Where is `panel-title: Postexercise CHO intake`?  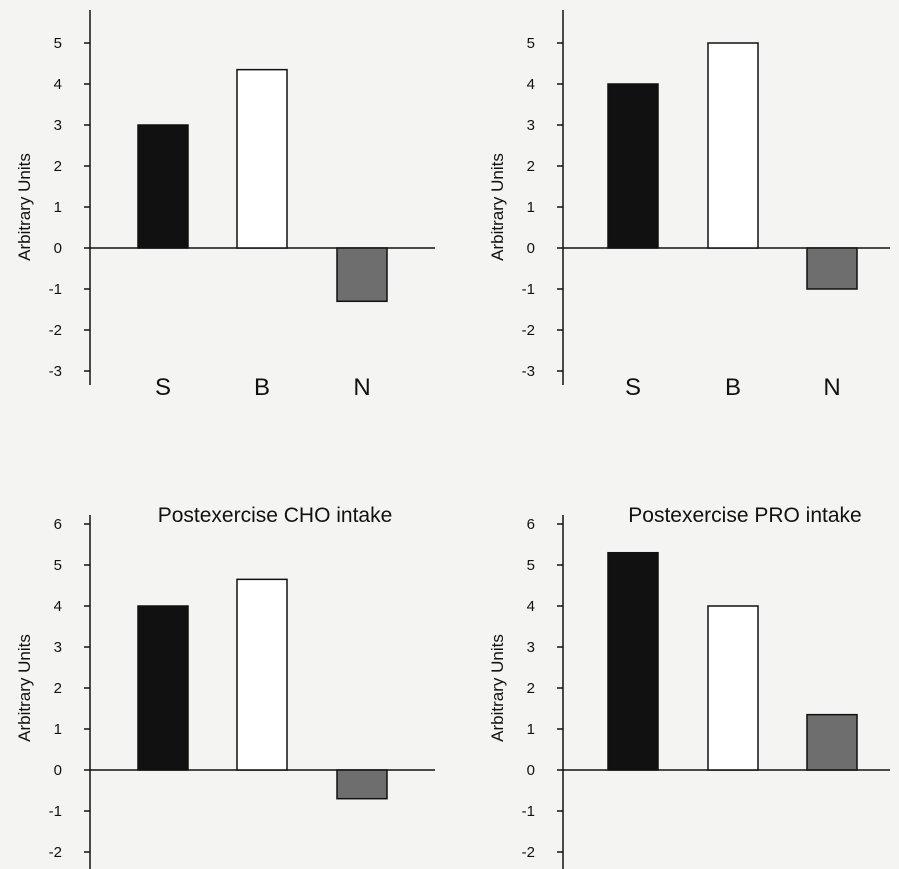 panel-title: Postexercise CHO intake is located at coordinates (275, 515).